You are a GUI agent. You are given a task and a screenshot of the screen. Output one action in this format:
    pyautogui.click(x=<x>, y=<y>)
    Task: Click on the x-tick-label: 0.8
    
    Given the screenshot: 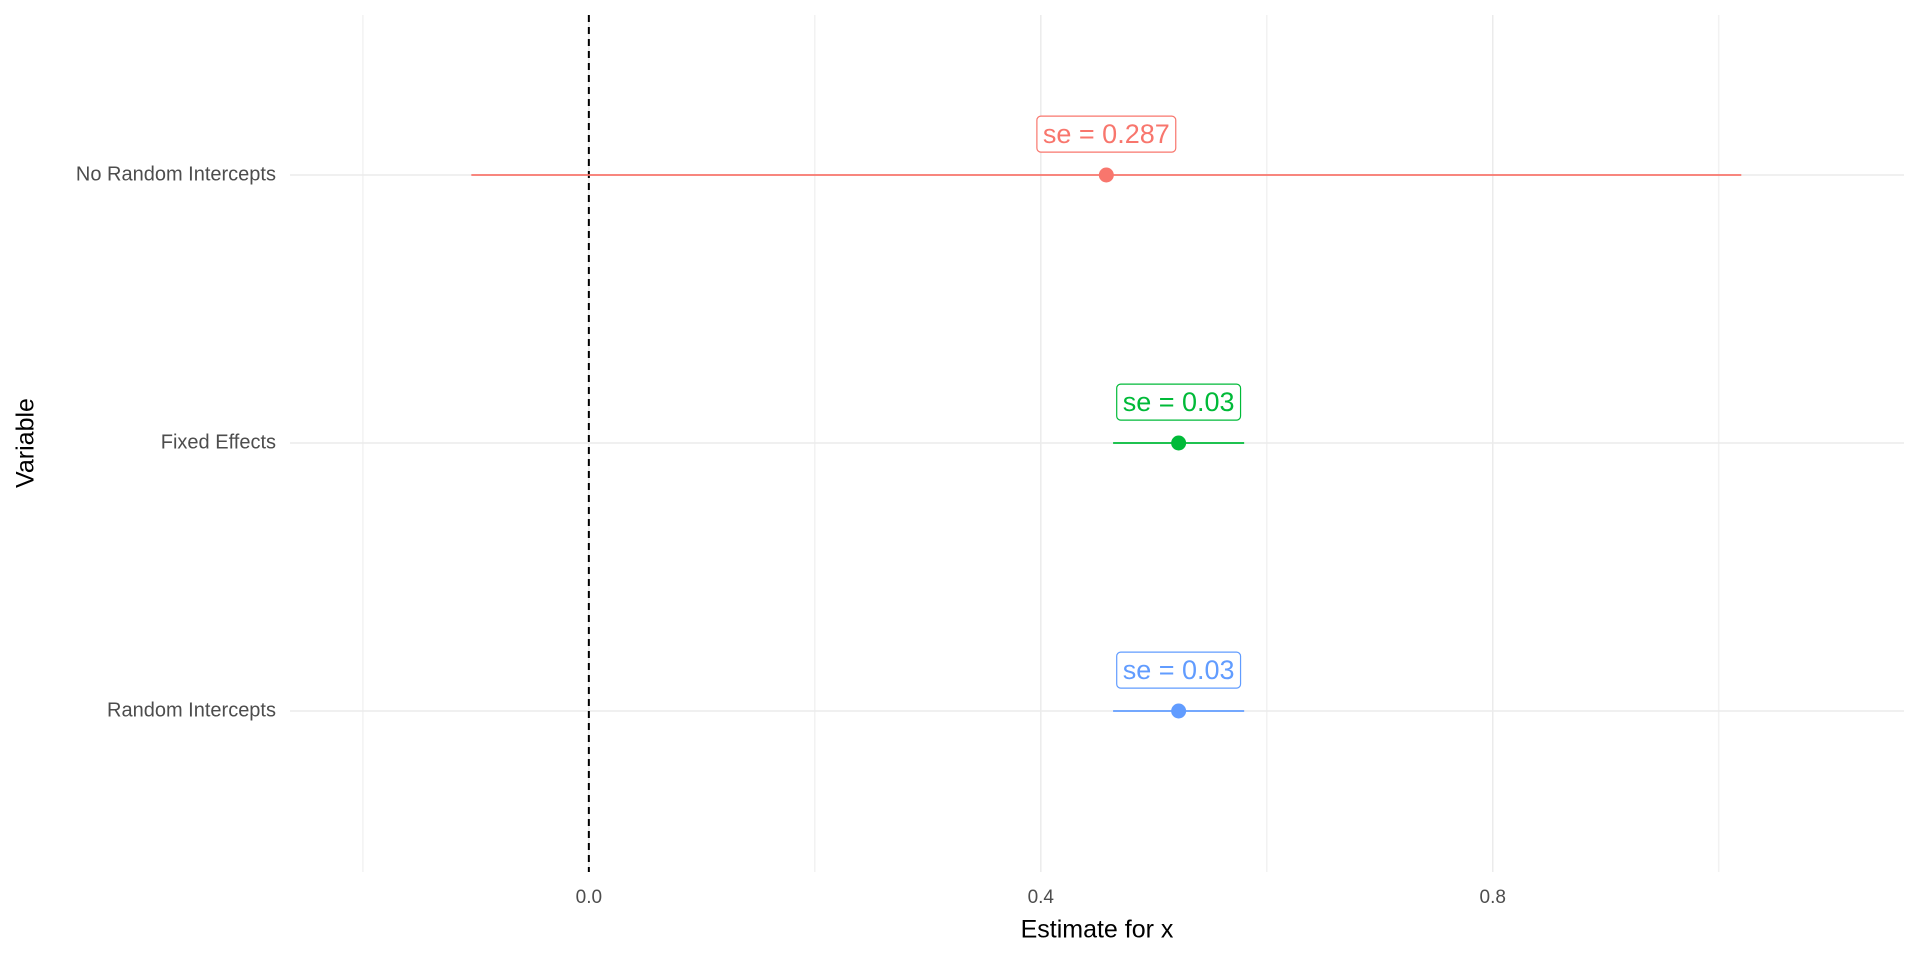 What is the action you would take?
    pyautogui.click(x=1493, y=897)
    